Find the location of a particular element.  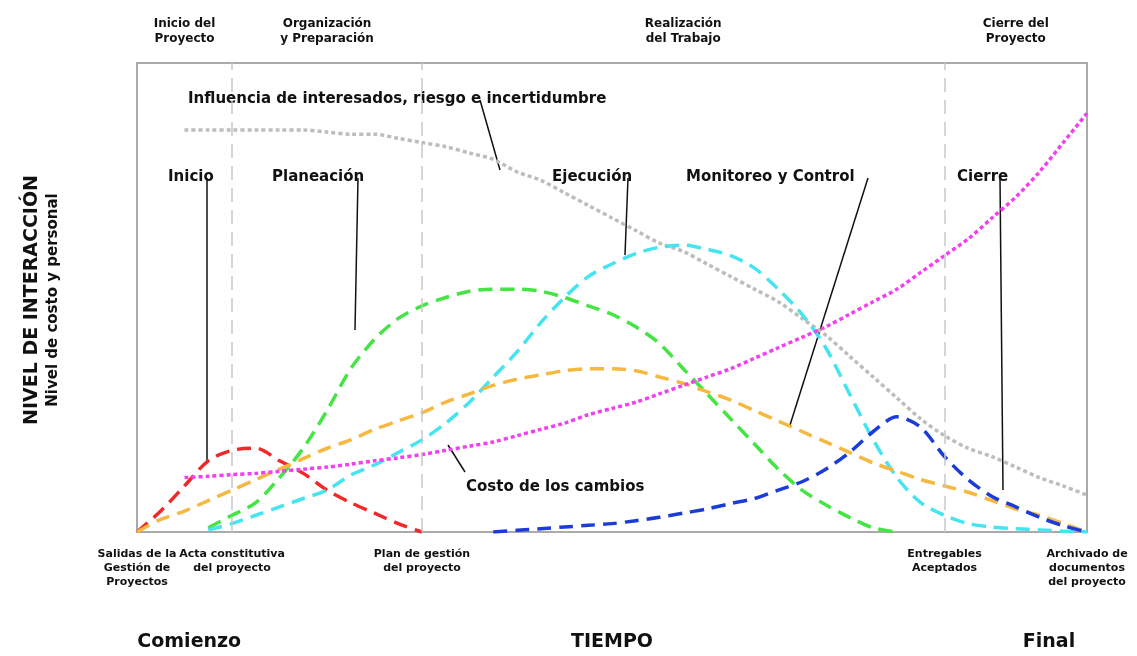

text: Inicio is located at coordinates (191, 175).